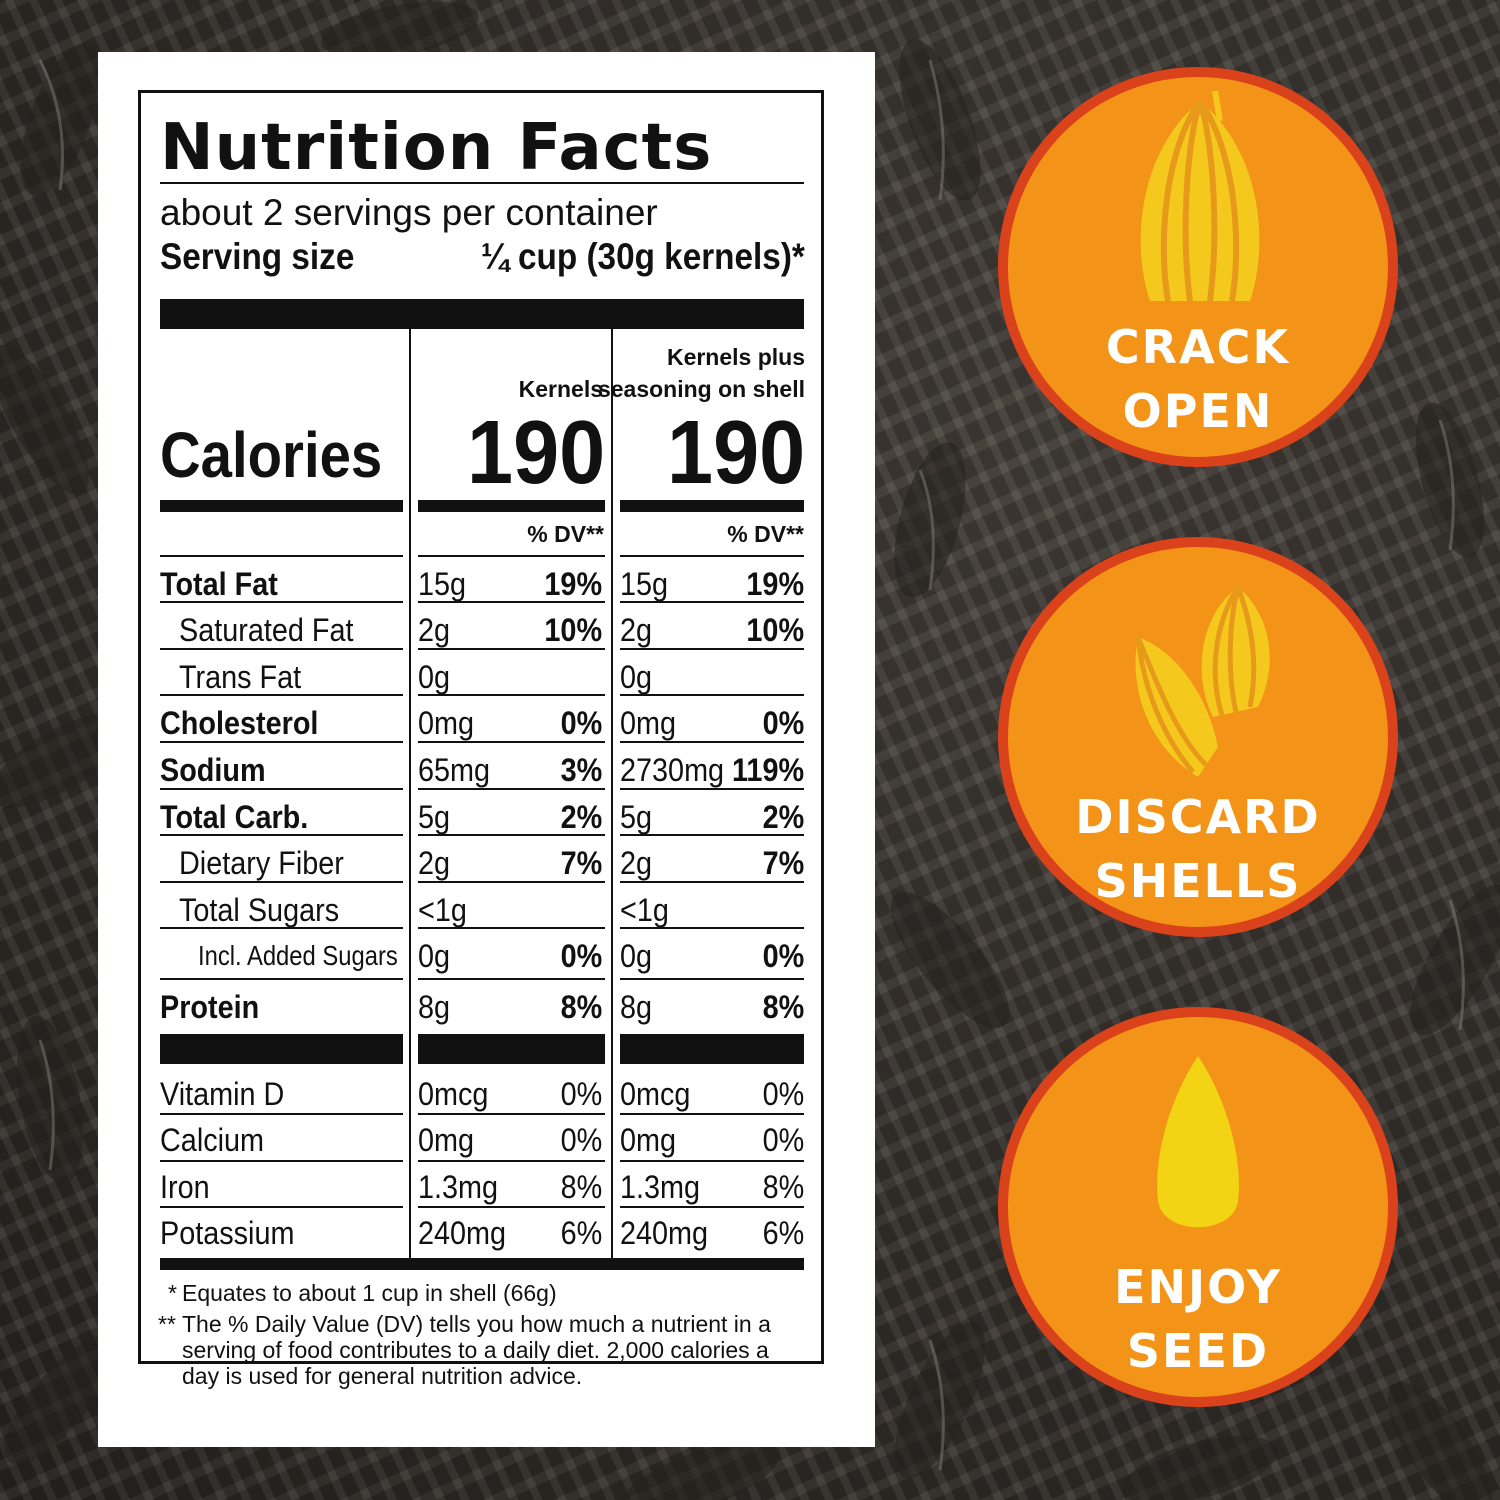  I want to click on vitamin-amount-kernels: 240mg, so click(462, 1233).